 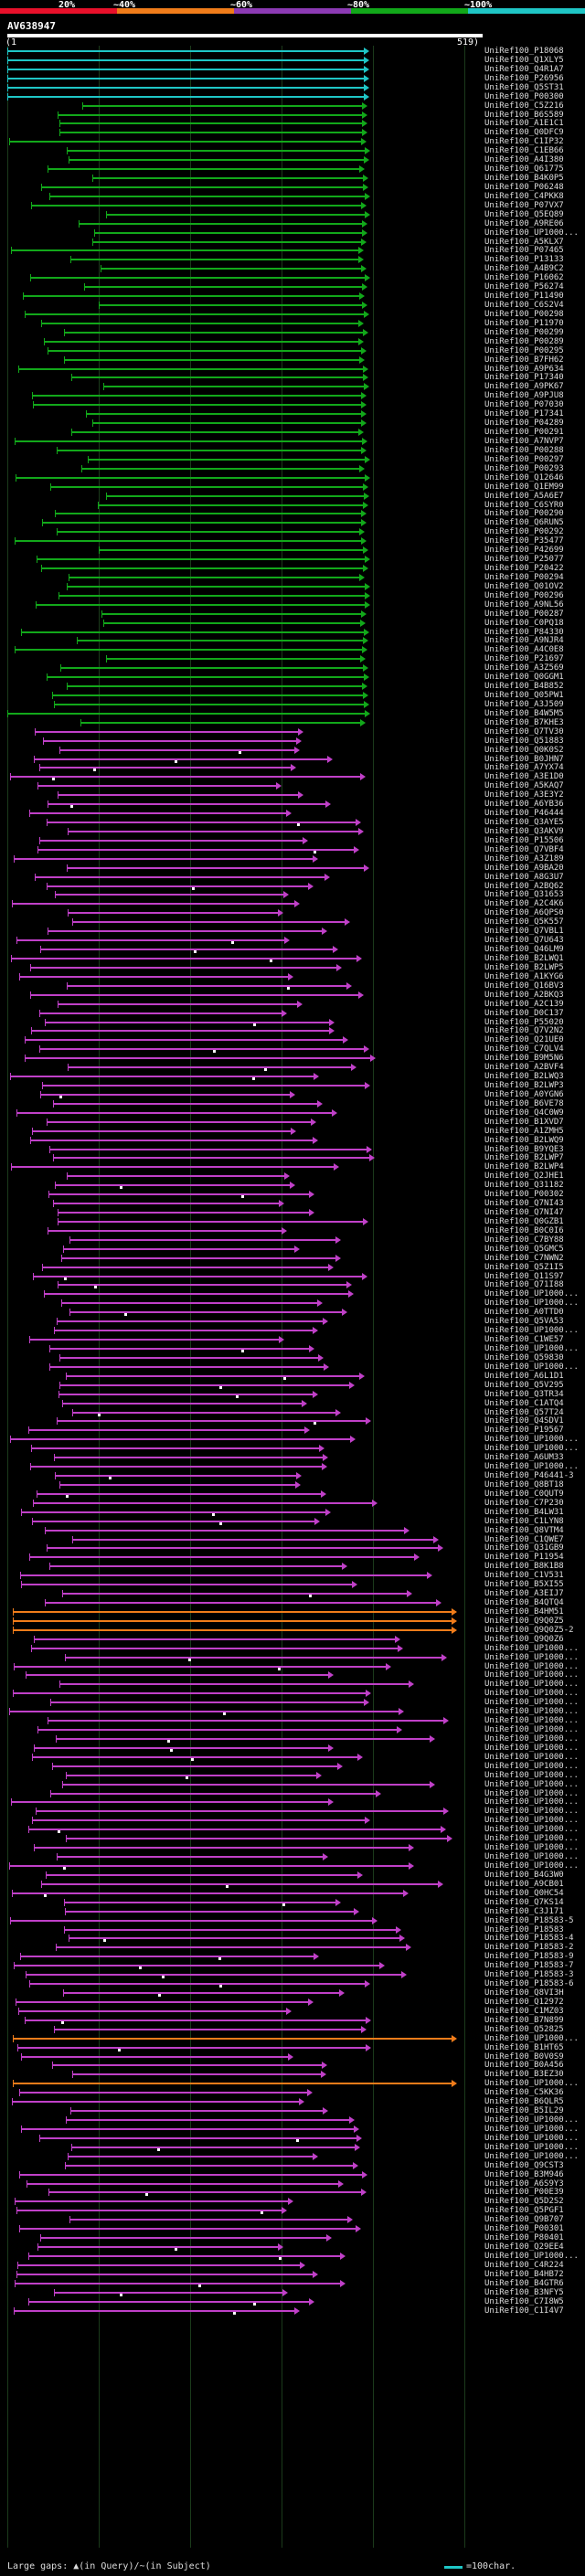 I want to click on hit-label: UniRef100_Q7NI47, so click(x=524, y=1213).